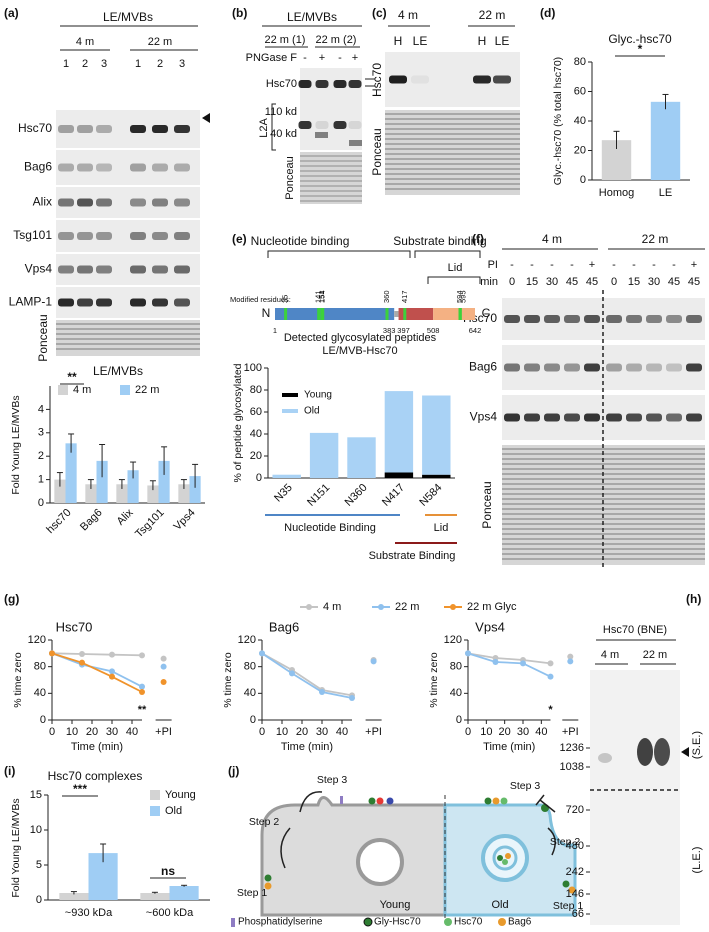  I want to click on panel-label: (c), so click(379, 13).